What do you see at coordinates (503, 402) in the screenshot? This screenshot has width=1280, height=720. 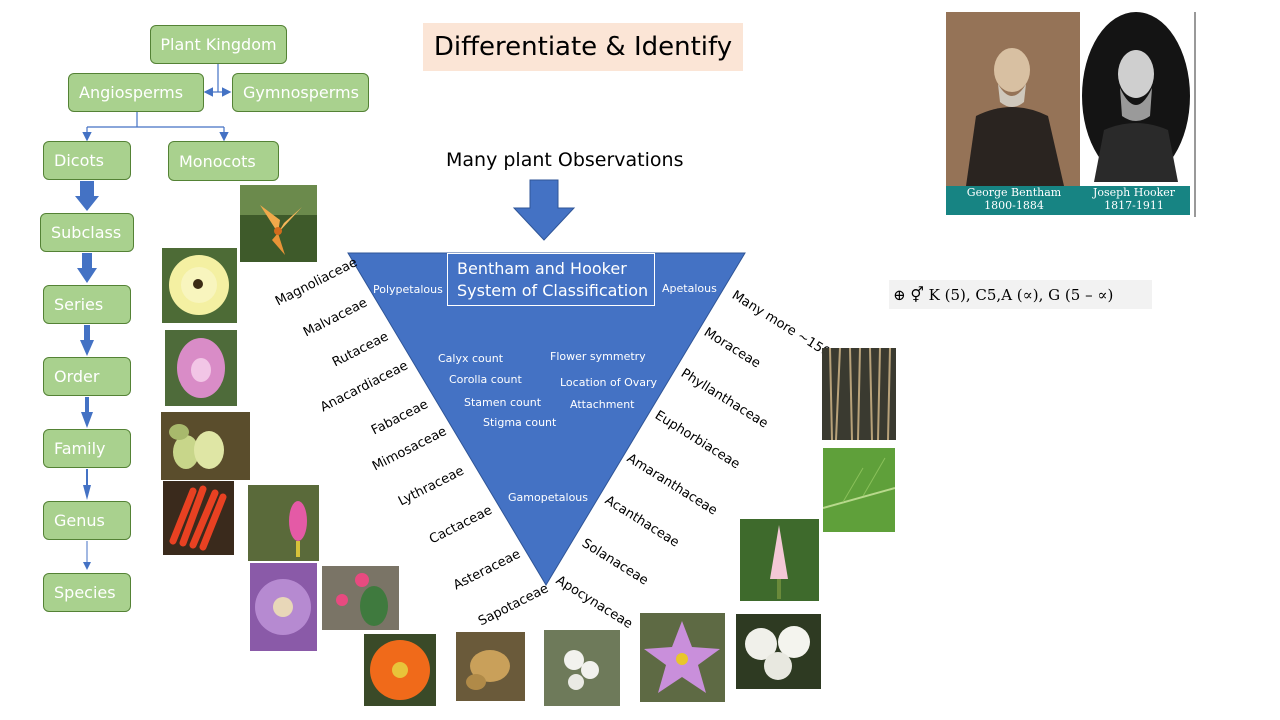 I see `character-stamen: Stamen count` at bounding box center [503, 402].